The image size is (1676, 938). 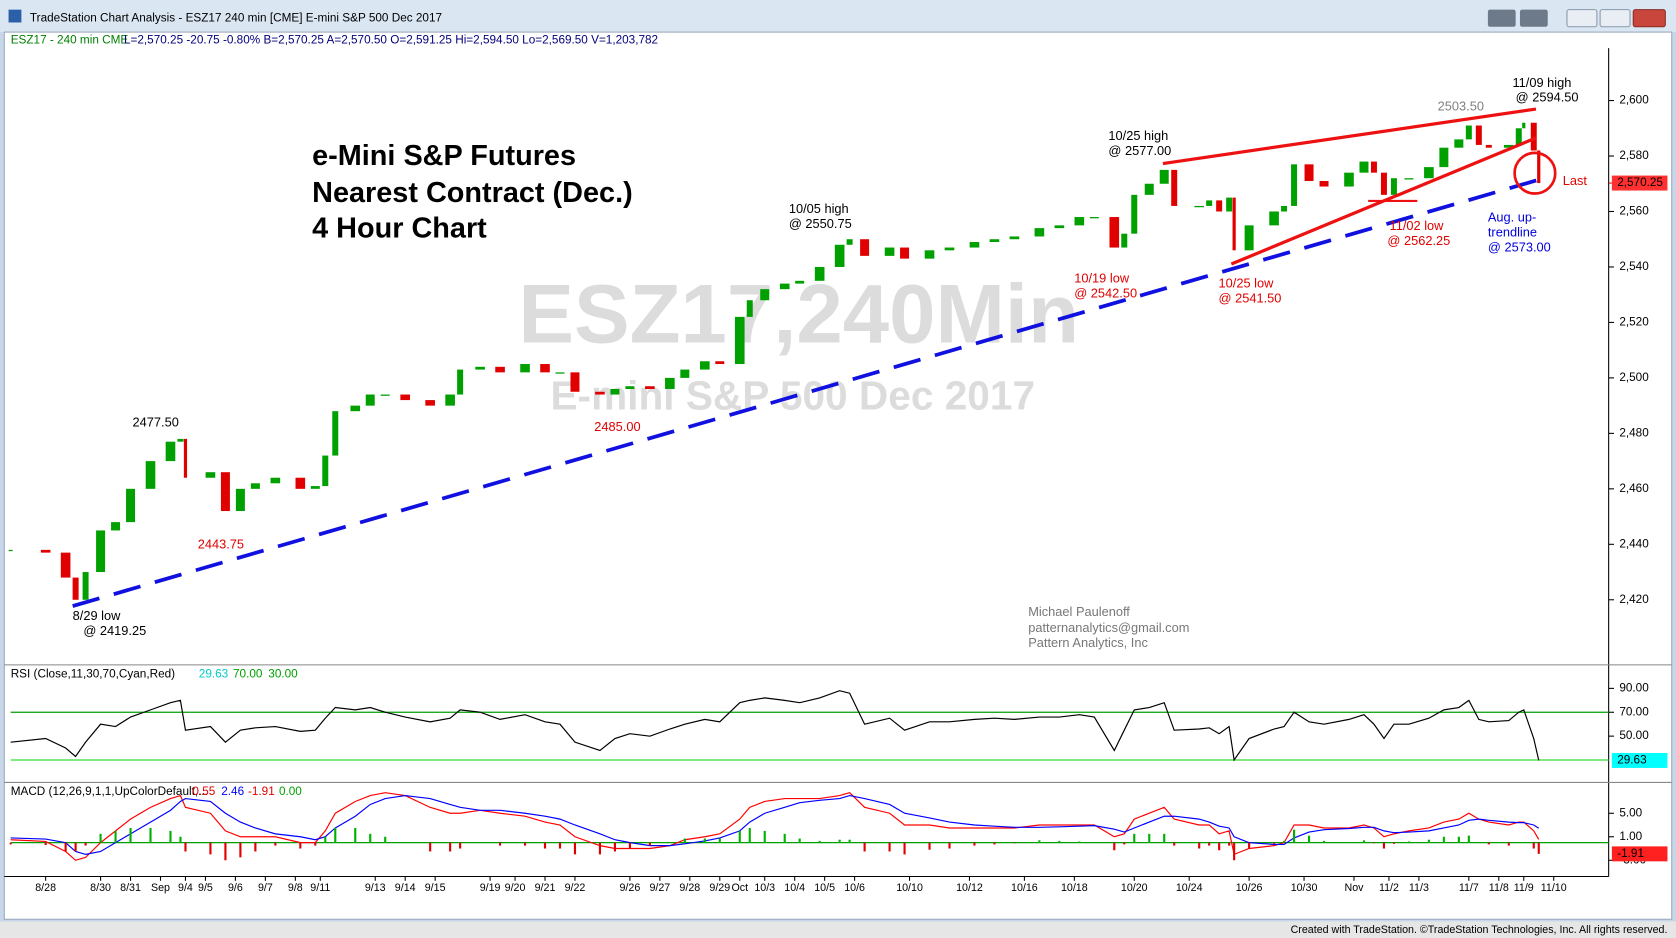 I want to click on x-tick-label: 11/3, so click(x=1419, y=888).